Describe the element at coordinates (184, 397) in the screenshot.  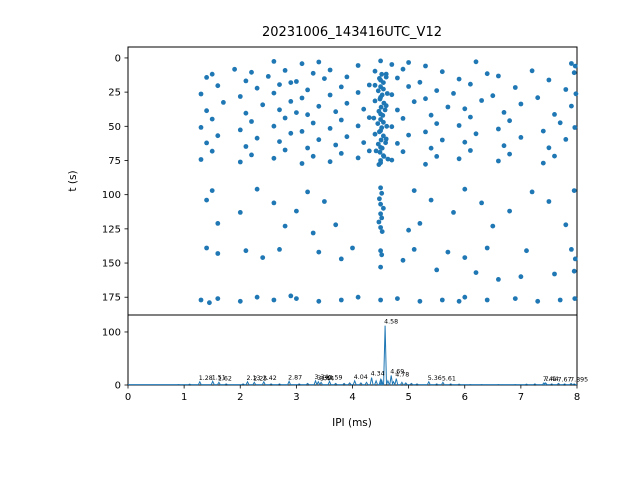
I see `x-tick-label: 1` at that location.